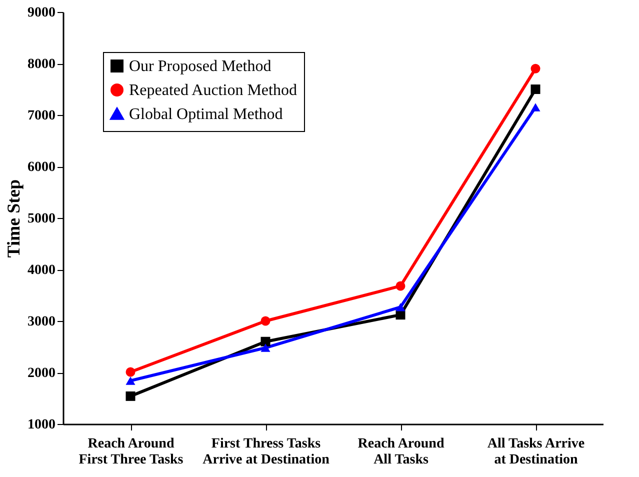 The height and width of the screenshot is (477, 639). What do you see at coordinates (200, 66) in the screenshot?
I see `legend-label: Our Proposed Method` at bounding box center [200, 66].